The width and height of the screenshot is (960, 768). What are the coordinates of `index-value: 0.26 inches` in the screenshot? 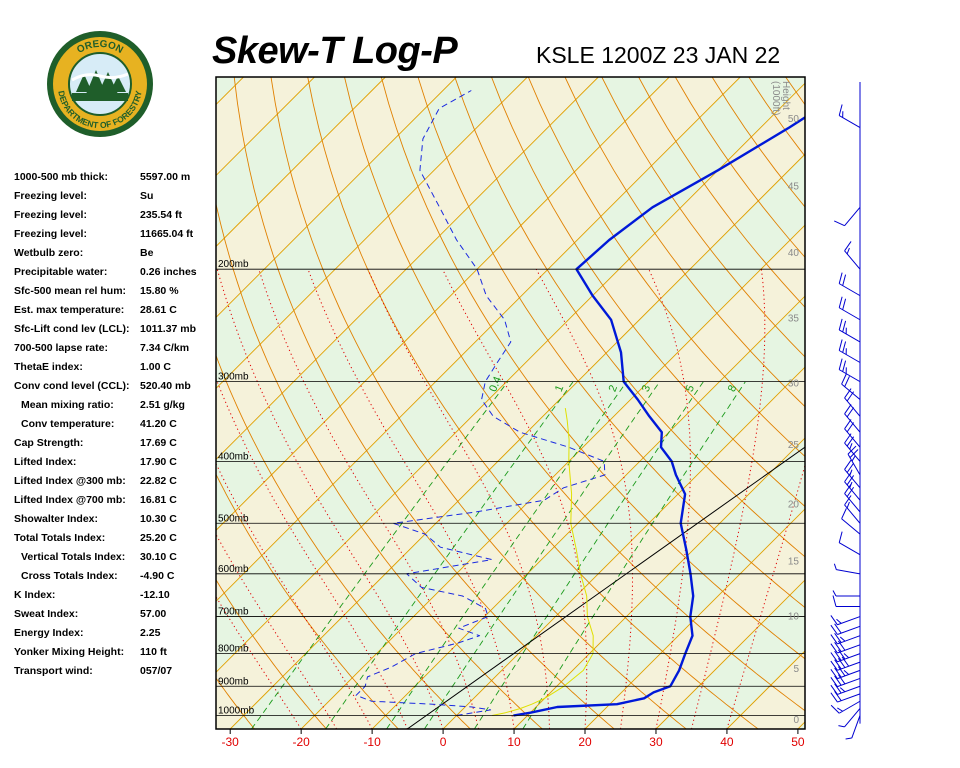 It's located at (168, 272).